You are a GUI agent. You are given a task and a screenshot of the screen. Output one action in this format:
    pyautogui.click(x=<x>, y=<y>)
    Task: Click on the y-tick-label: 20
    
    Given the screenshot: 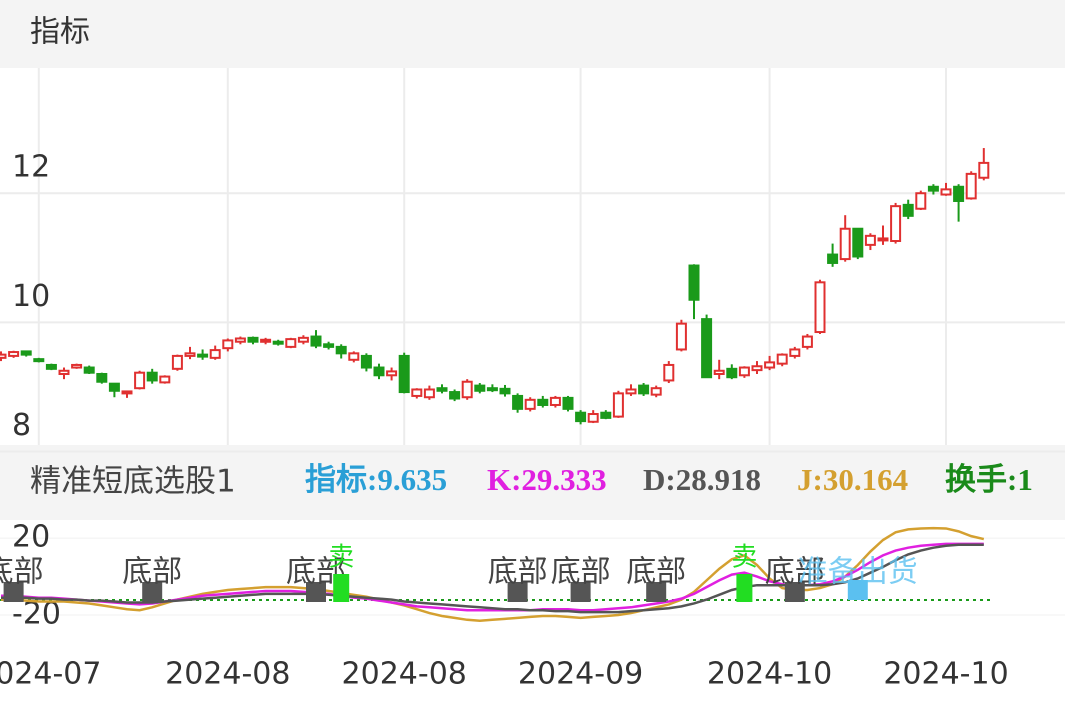 What is the action you would take?
    pyautogui.click(x=31, y=537)
    